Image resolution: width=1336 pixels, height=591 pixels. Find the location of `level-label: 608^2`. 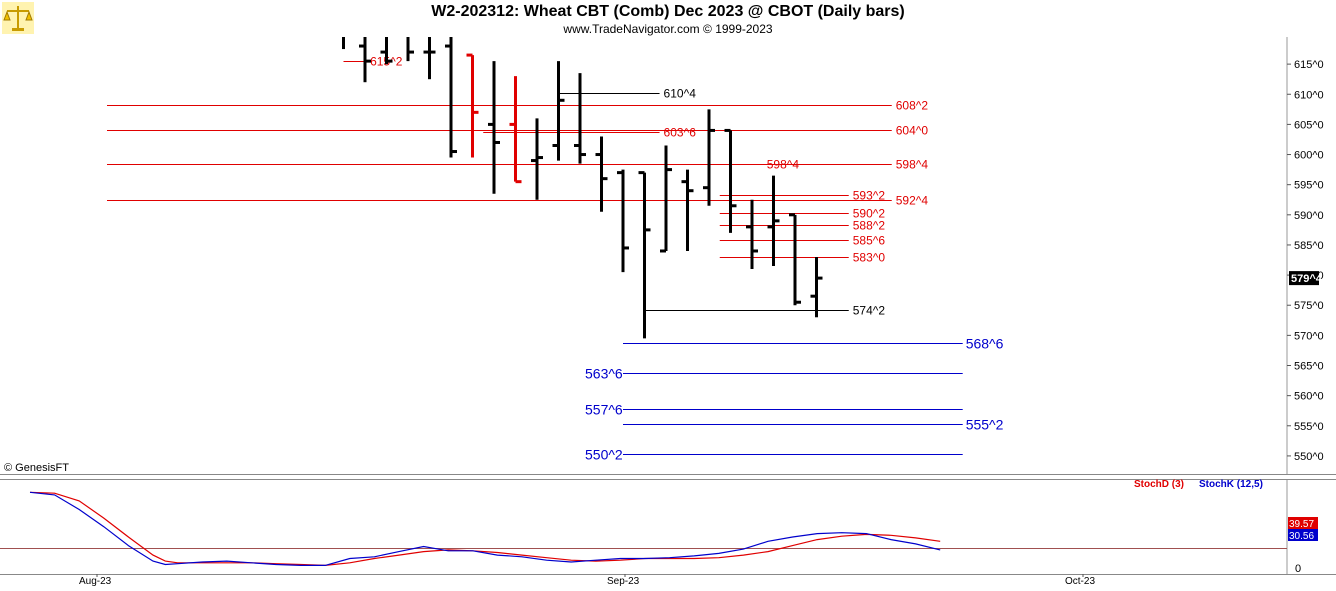

level-label: 608^2 is located at coordinates (912, 106).